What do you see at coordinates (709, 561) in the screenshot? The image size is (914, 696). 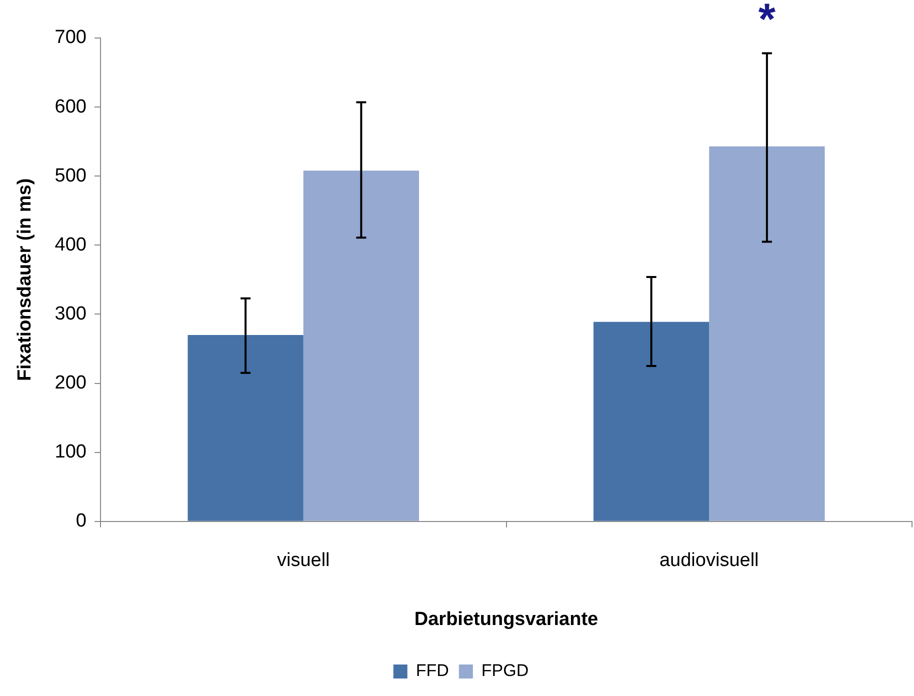 I see `x-tick-label: audiovisuell` at bounding box center [709, 561].